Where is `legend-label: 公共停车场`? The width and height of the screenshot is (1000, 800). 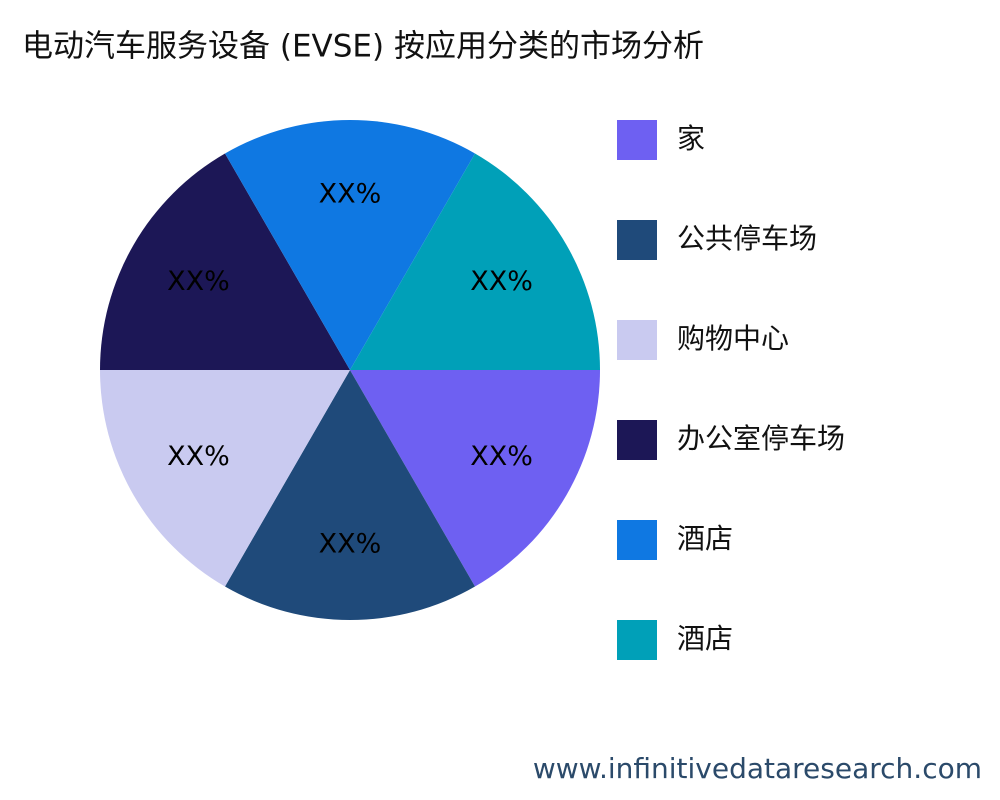 legend-label: 公共停车场 is located at coordinates (747, 238).